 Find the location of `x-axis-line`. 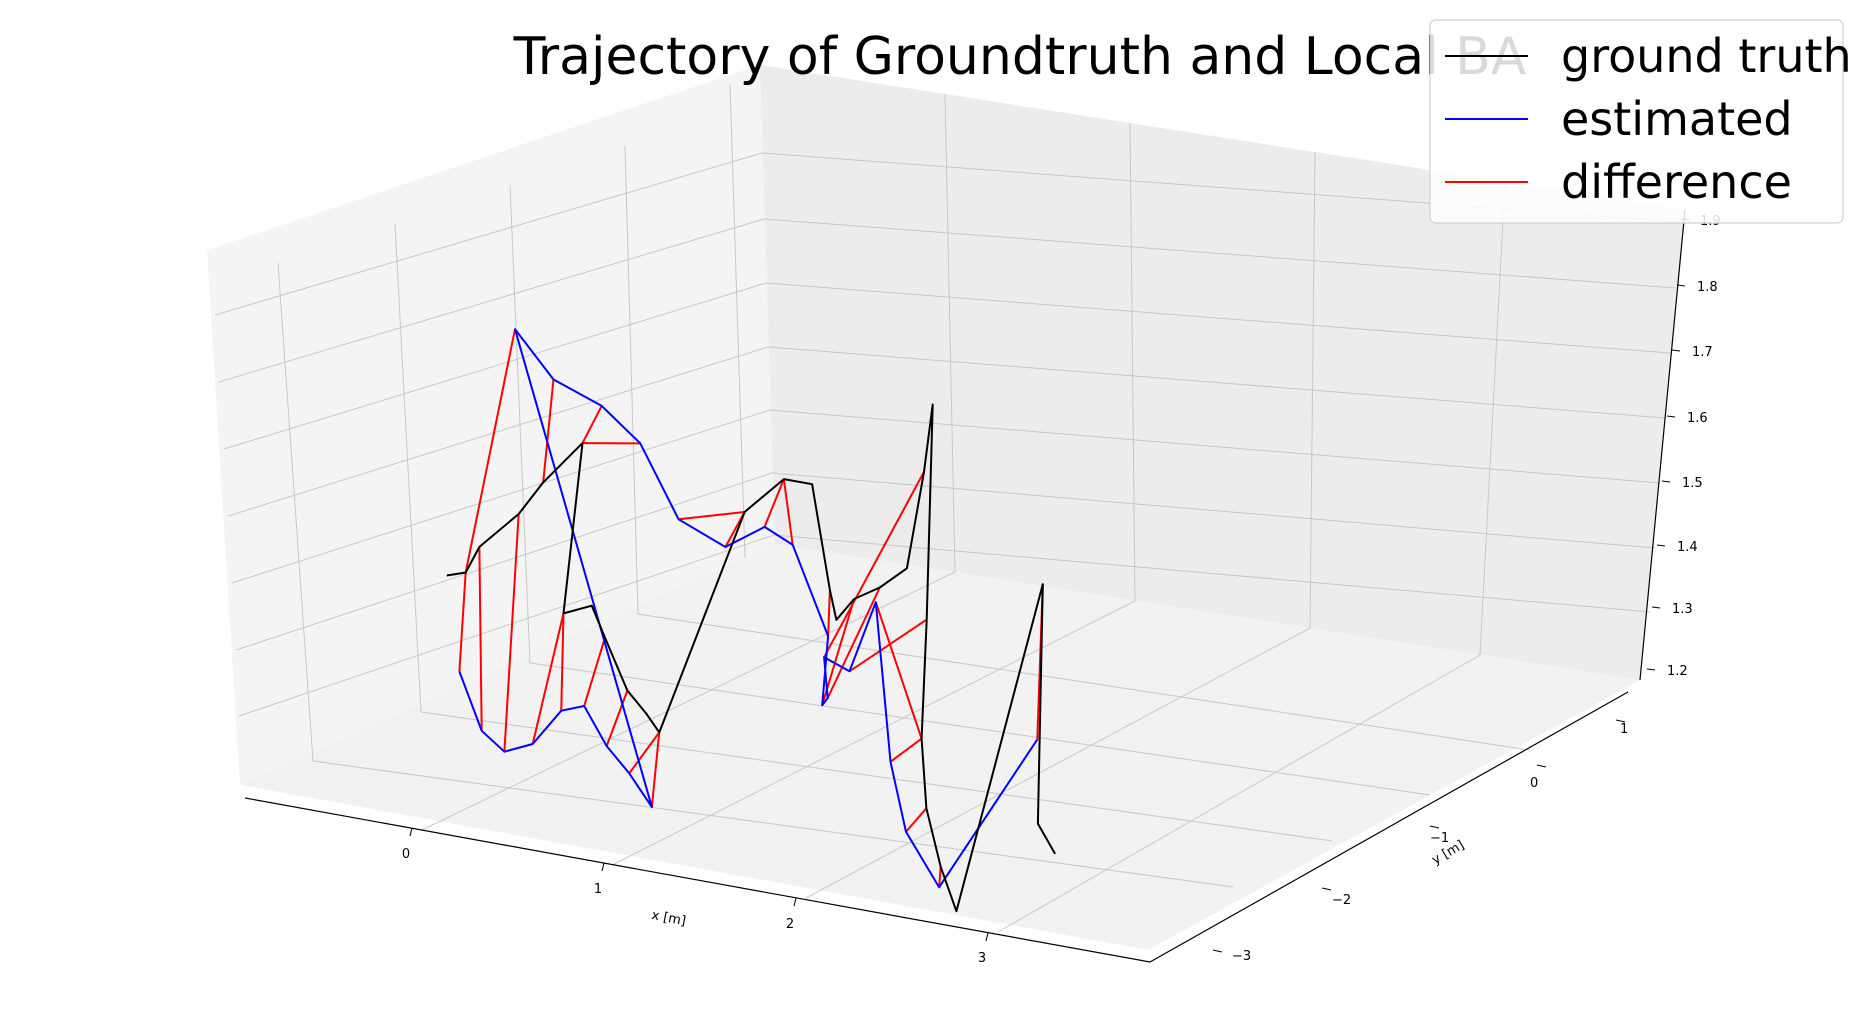

x-axis-line is located at coordinates (697, 880).